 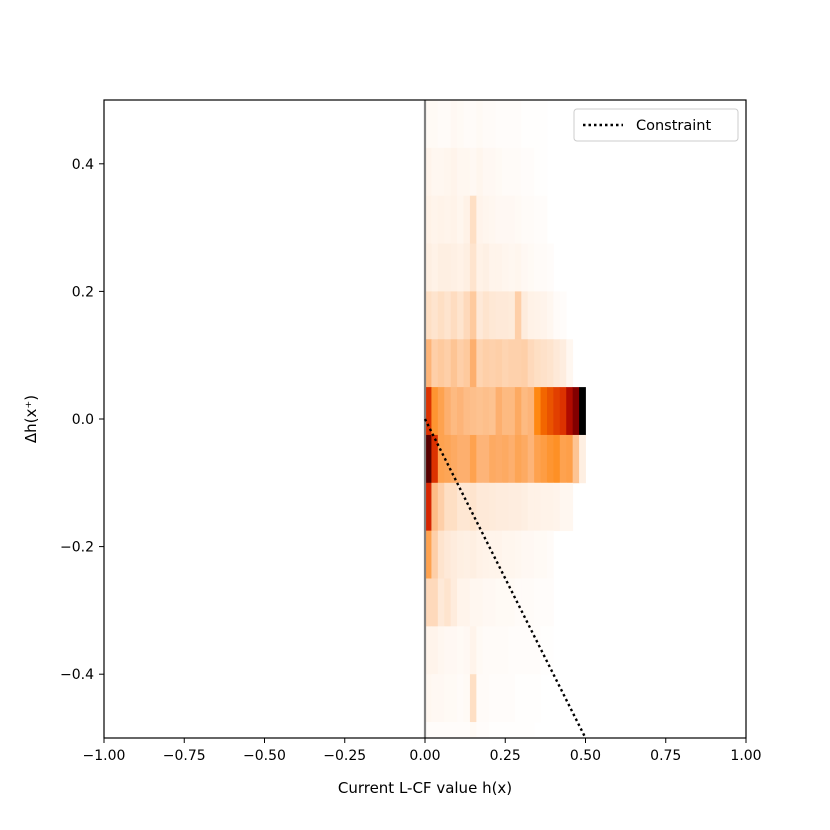 What do you see at coordinates (425, 788) in the screenshot?
I see `x-axis-title: Current L-CF value h(x)` at bounding box center [425, 788].